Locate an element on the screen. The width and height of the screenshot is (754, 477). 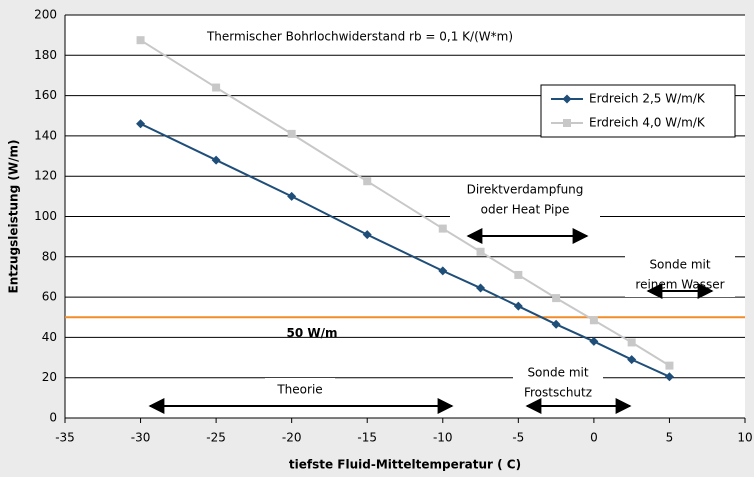
y-tick-label: 40 is located at coordinates (49, 337).